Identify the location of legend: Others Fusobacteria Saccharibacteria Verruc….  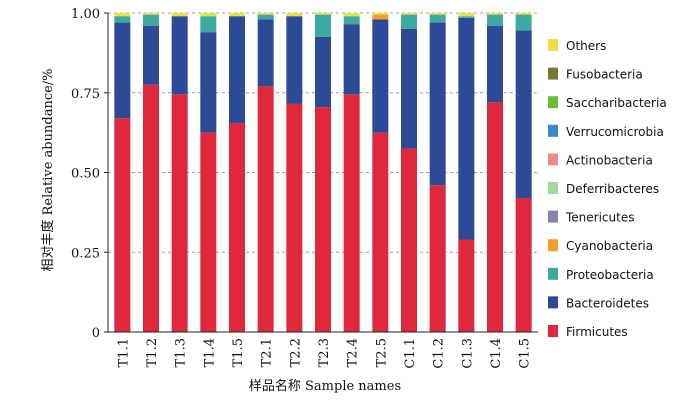
(607, 189).